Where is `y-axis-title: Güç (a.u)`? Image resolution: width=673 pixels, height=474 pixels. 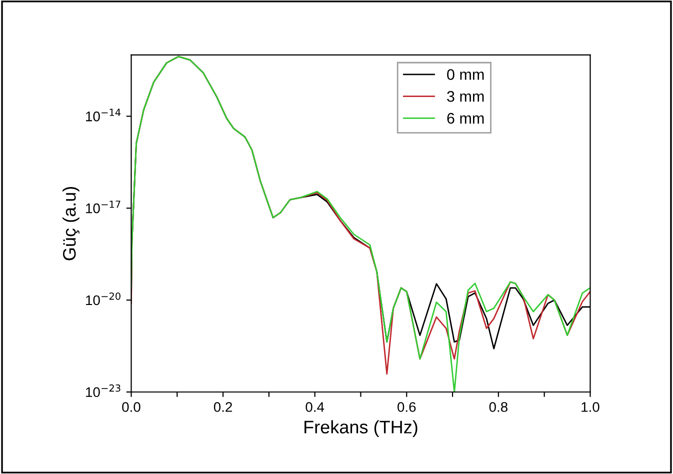
y-axis-title: Güç (a.u) is located at coordinates (71, 223).